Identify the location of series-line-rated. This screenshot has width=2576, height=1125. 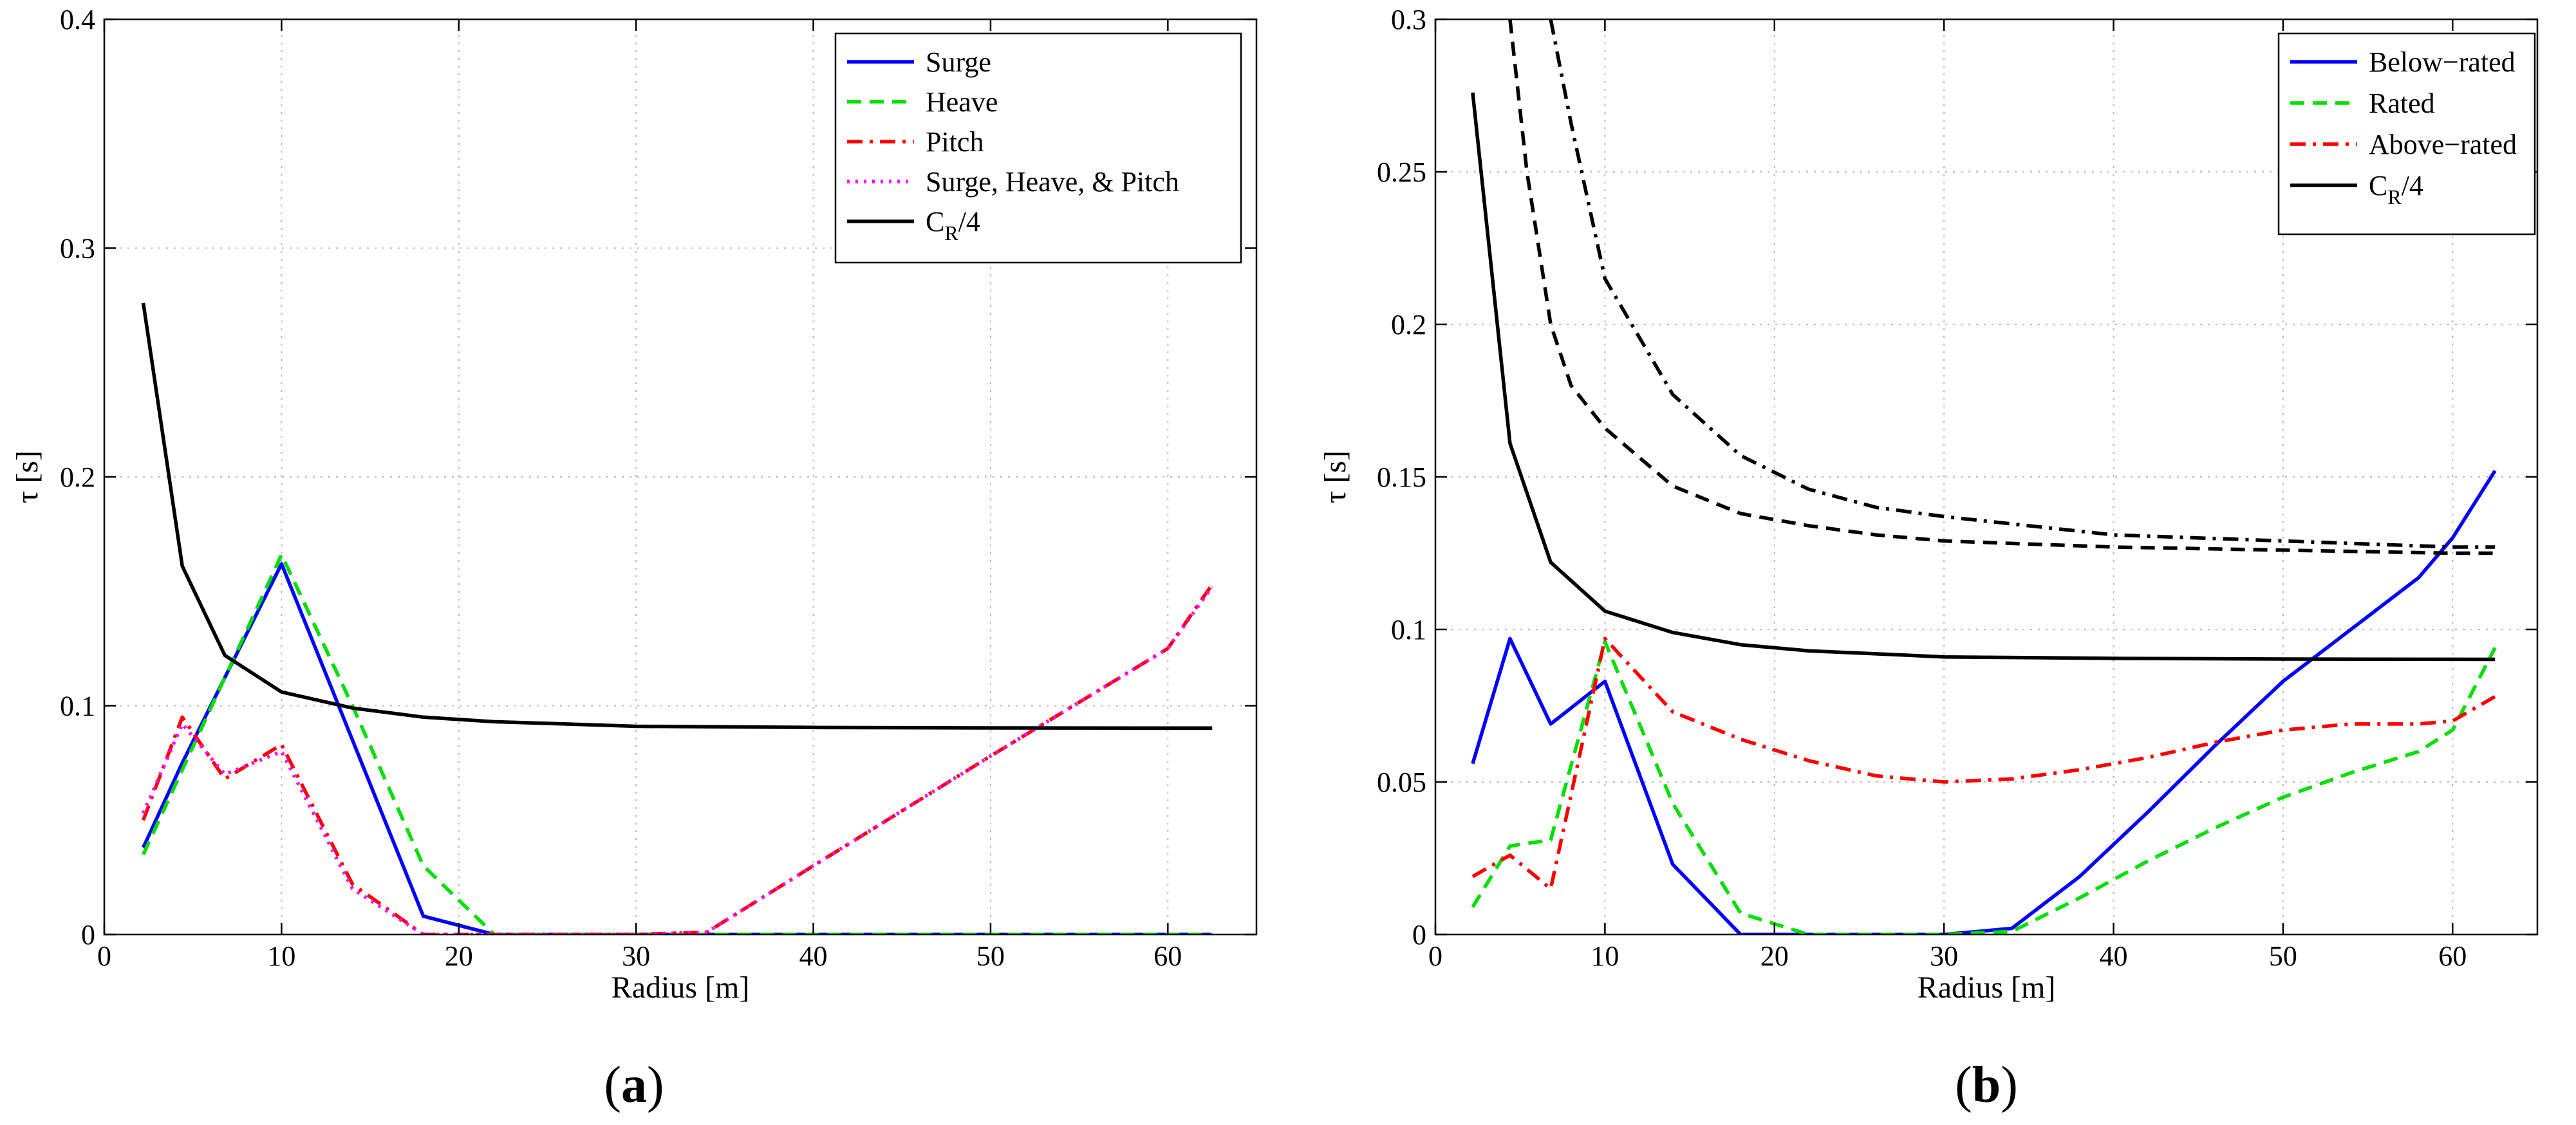
(1984, 787).